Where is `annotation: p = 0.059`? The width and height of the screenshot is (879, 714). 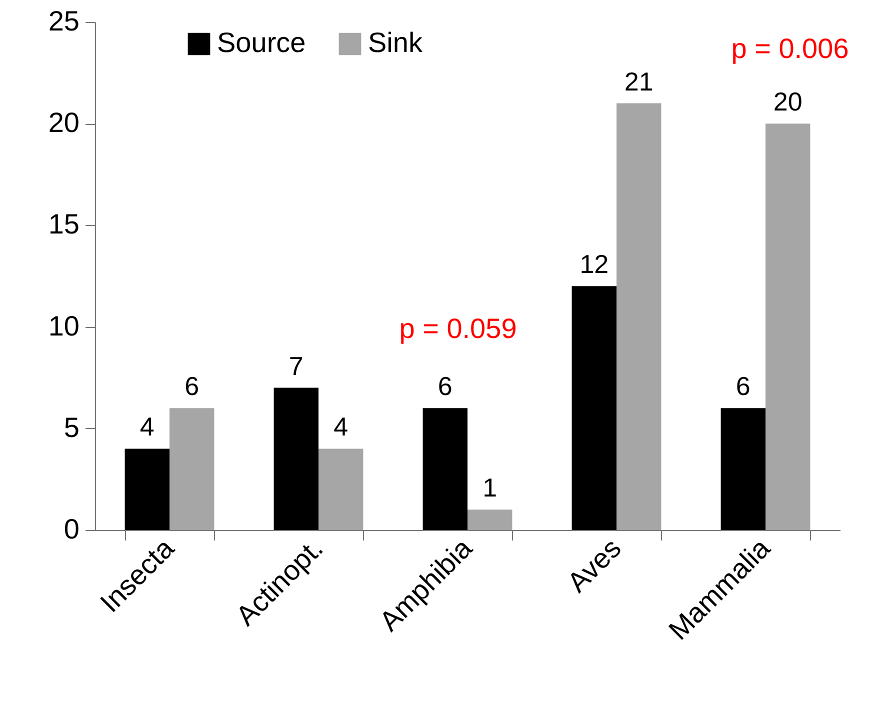 annotation: p = 0.059 is located at coordinates (458, 328).